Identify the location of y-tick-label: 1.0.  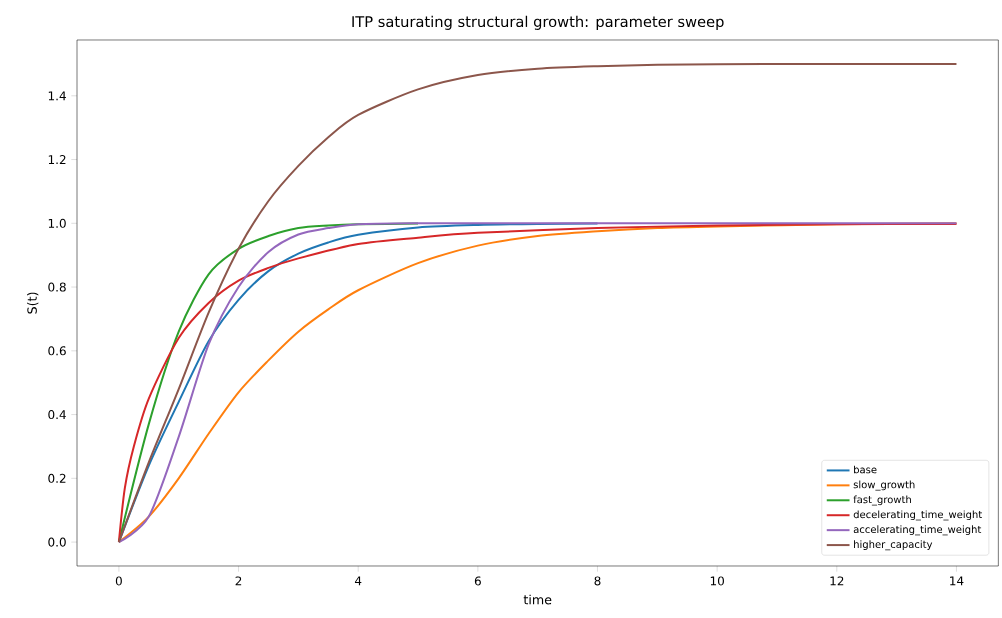
(57, 223).